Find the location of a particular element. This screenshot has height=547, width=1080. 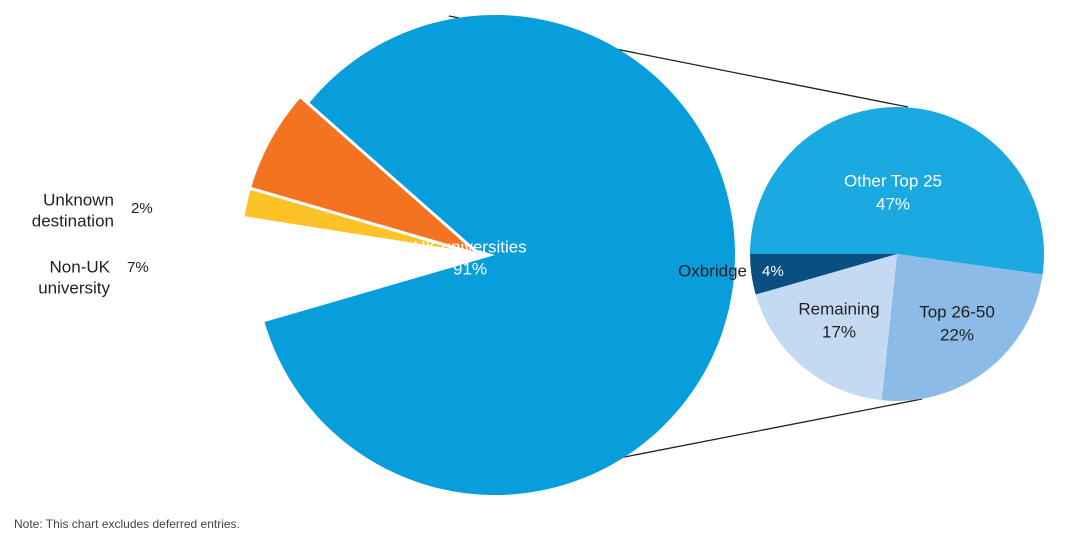

value-non-uk-university: 7% is located at coordinates (138, 267).